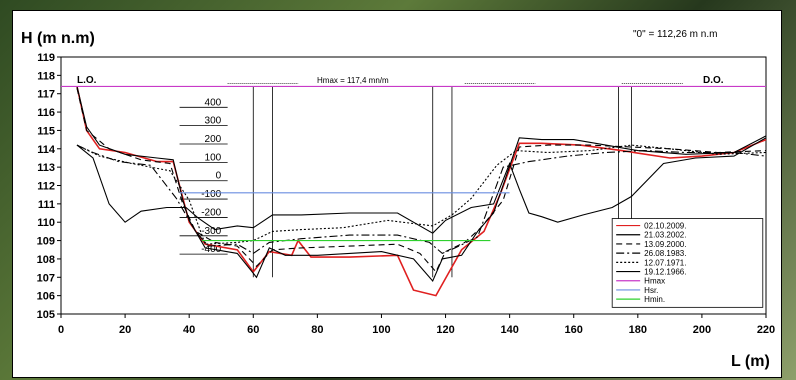  I want to click on legend-label: 13.09.2000., so click(665, 244).